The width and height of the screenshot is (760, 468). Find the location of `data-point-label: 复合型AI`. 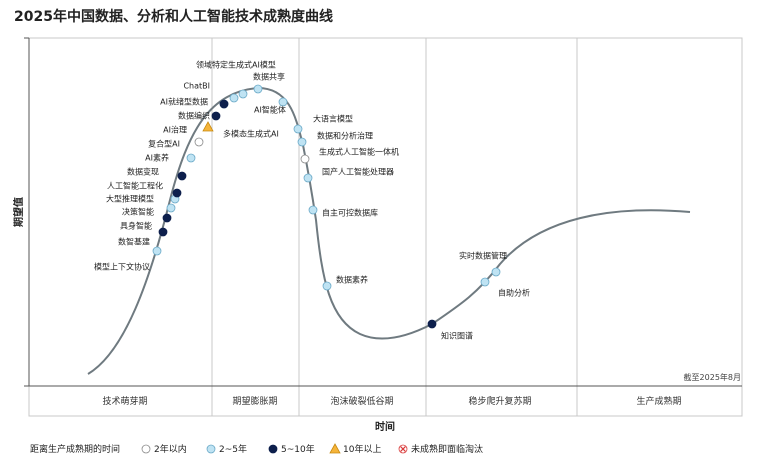

data-point-label: 复合型AI is located at coordinates (164, 144).